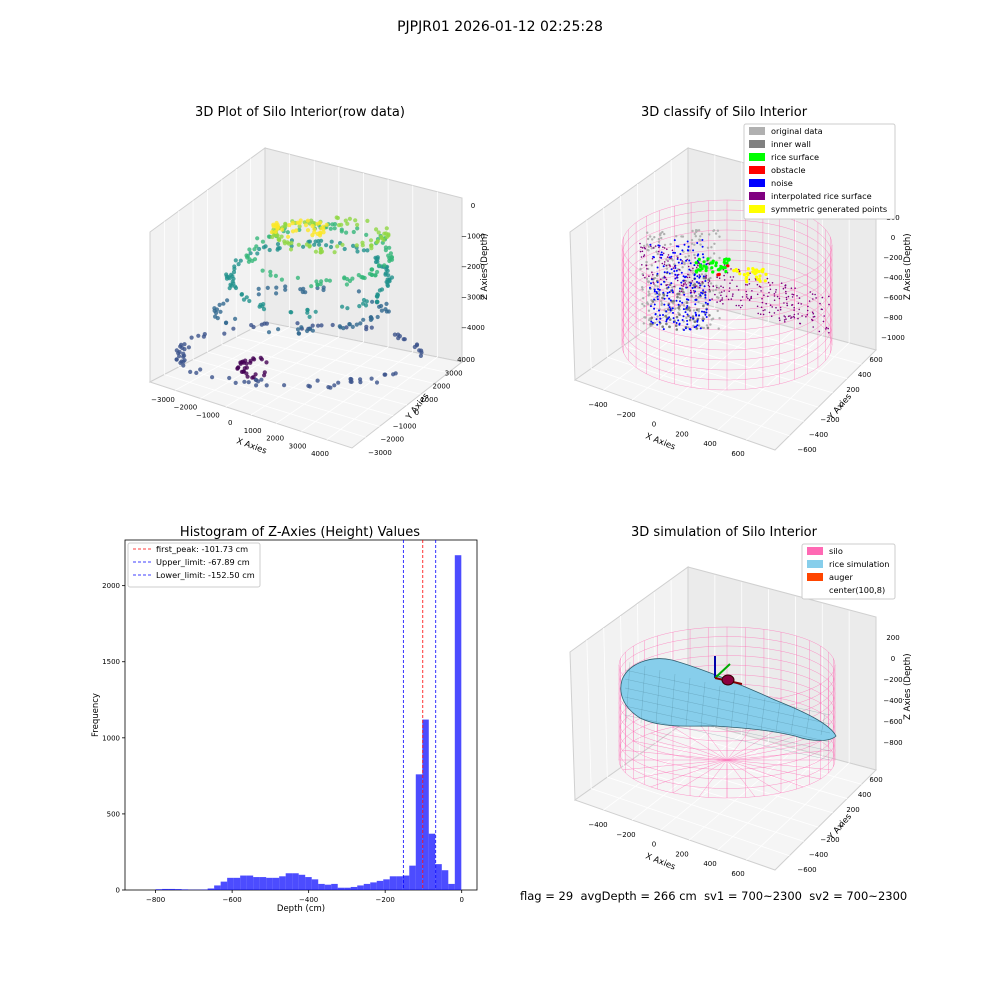  I want to click on classify-title: 3D classify of Silo Interior, so click(724, 112).